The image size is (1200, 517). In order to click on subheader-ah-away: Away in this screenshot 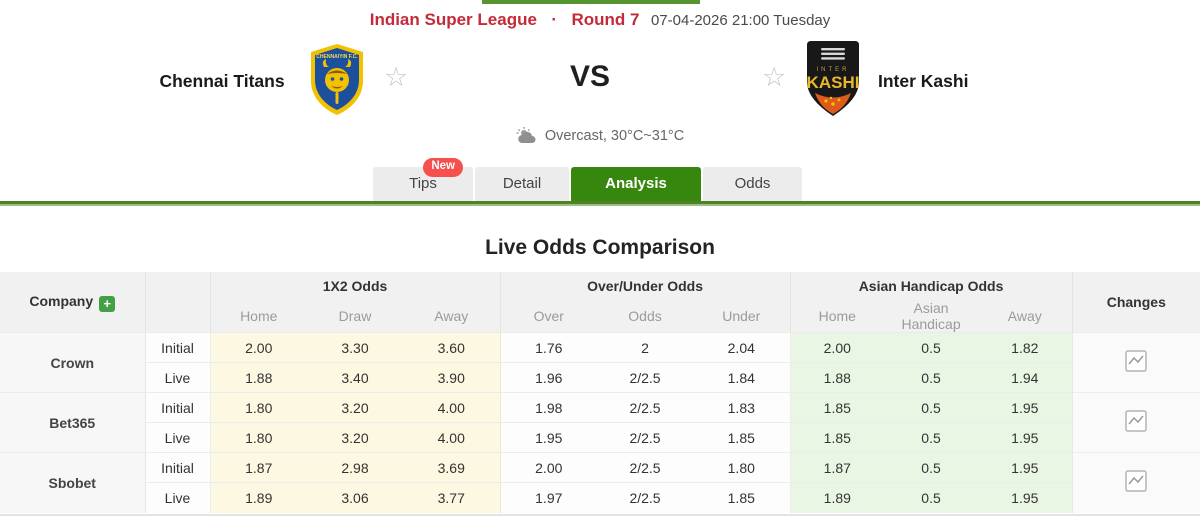, I will do `click(1025, 316)`.